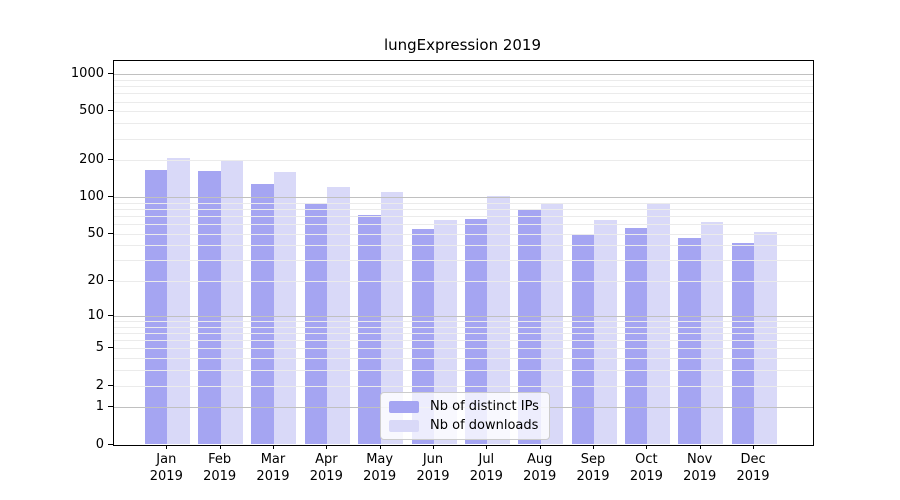 The image size is (900, 500). I want to click on x-tick-label-feb: Feb 2019, so click(220, 467).